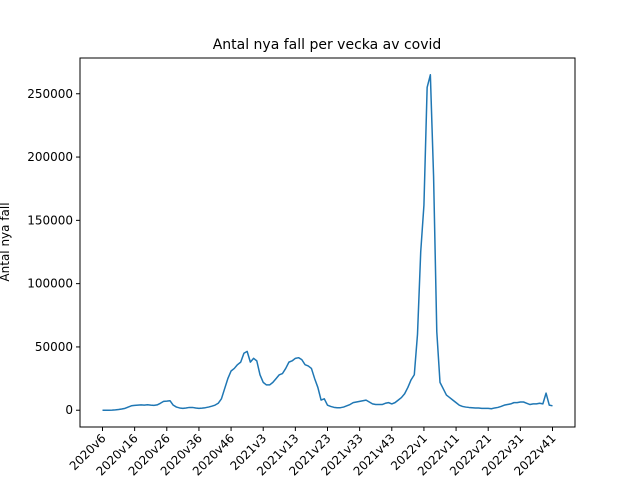 The height and width of the screenshot is (480, 640). I want to click on chart-title: Antal nya fall per vecka av covid, so click(327, 45).